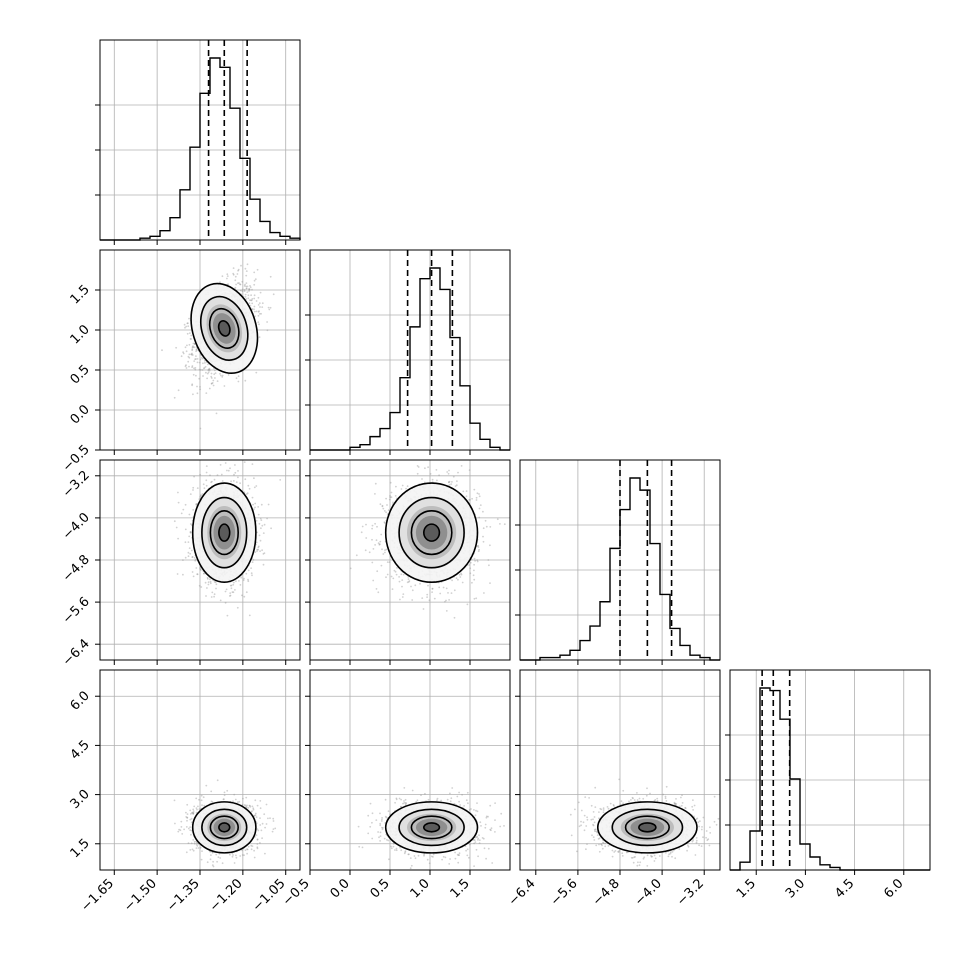 This screenshot has width=970, height=975. I want to click on histogram-panel, so click(620, 560).